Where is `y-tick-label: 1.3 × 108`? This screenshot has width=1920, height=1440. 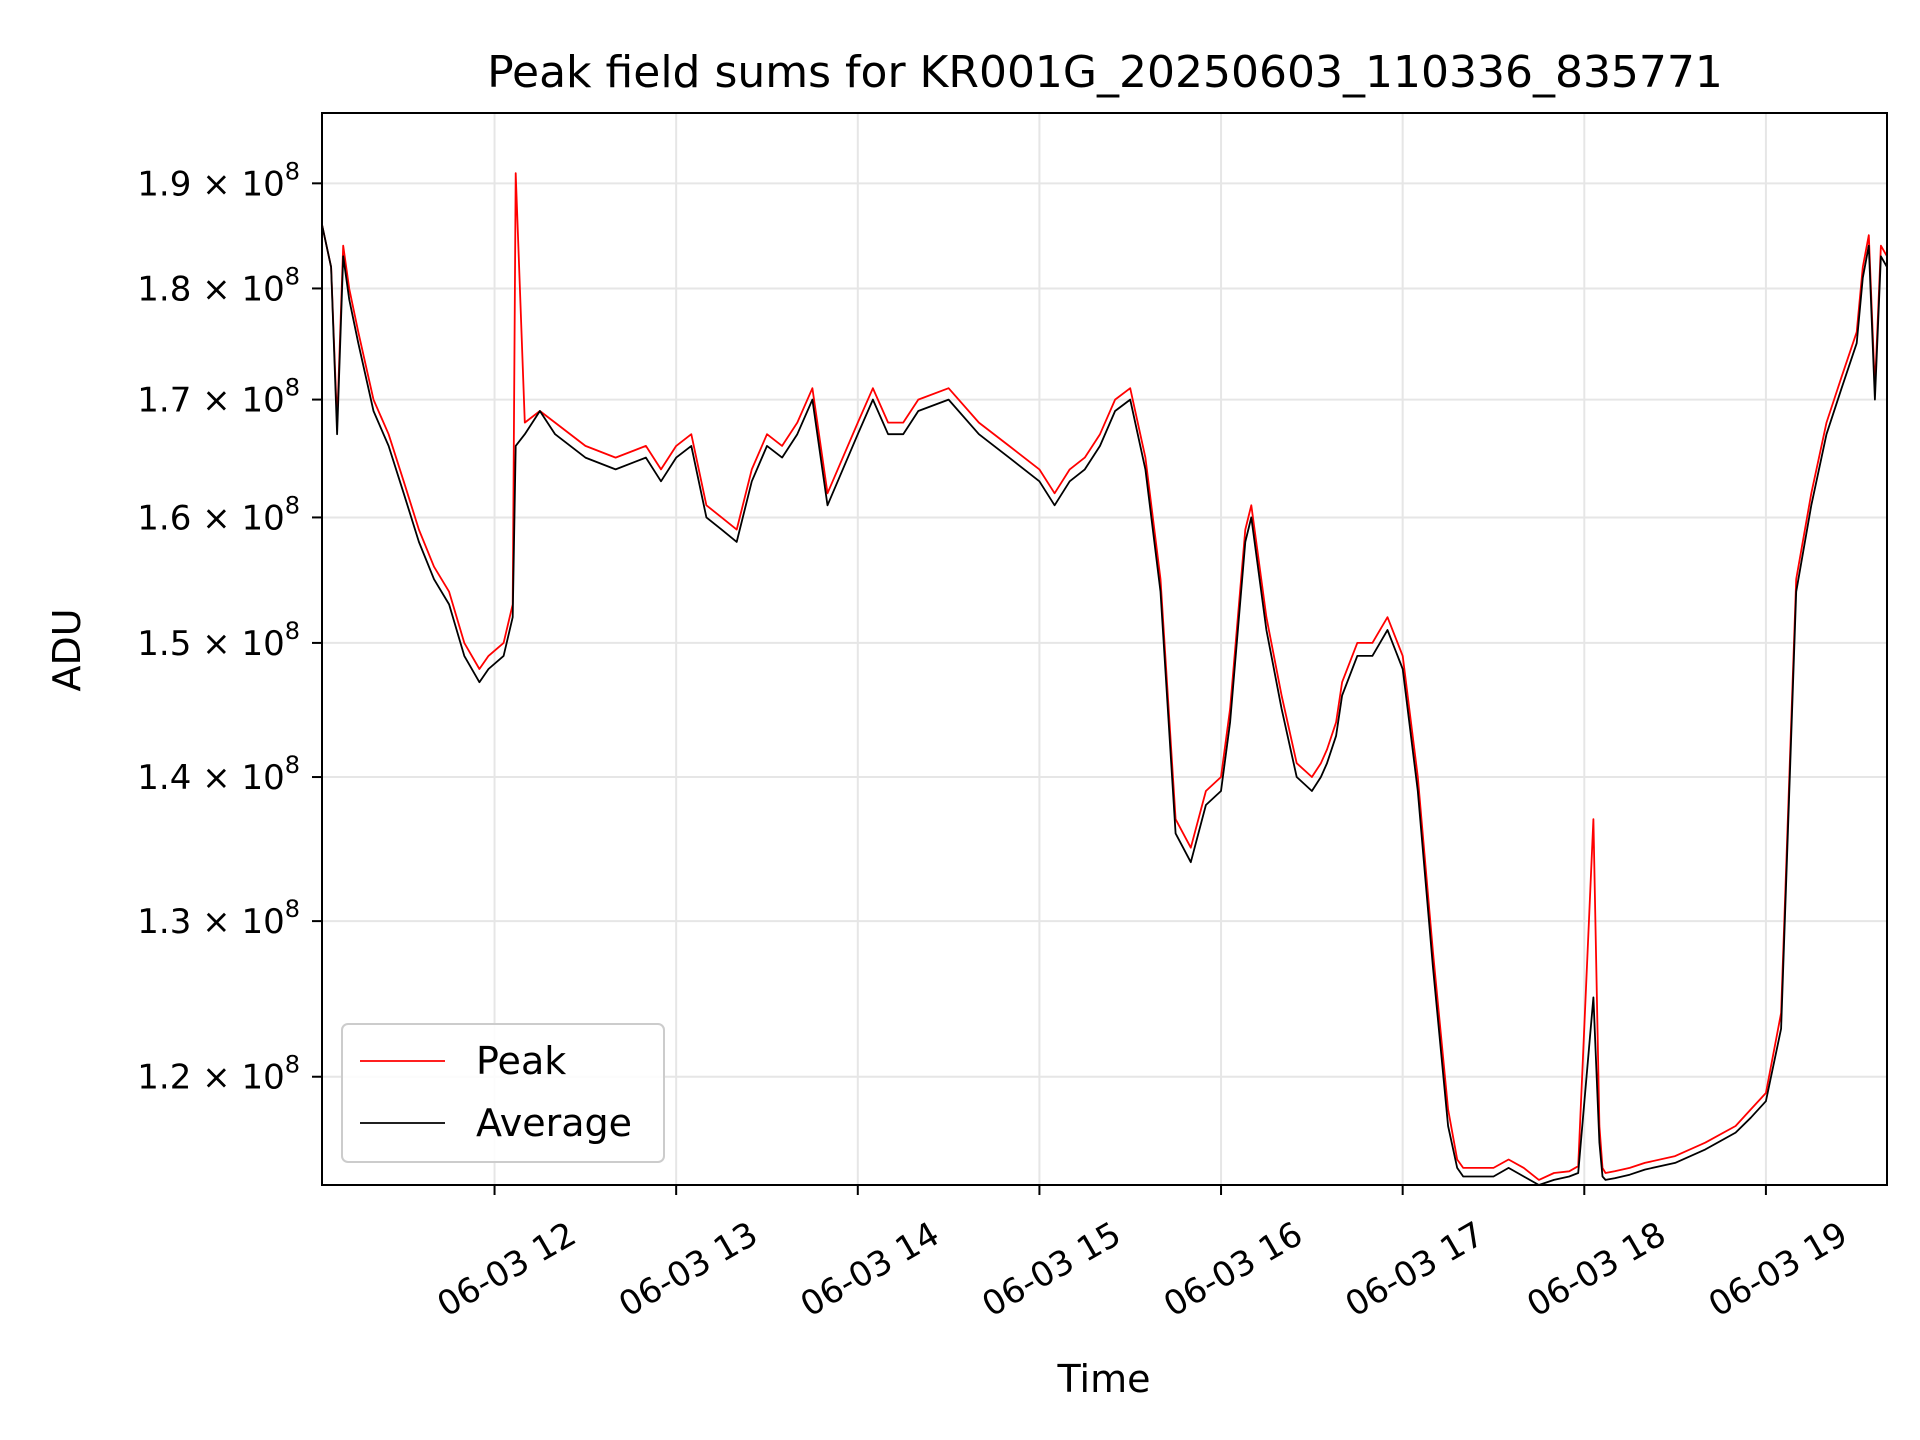
y-tick-label: 1.3 × 108 is located at coordinates (218, 918).